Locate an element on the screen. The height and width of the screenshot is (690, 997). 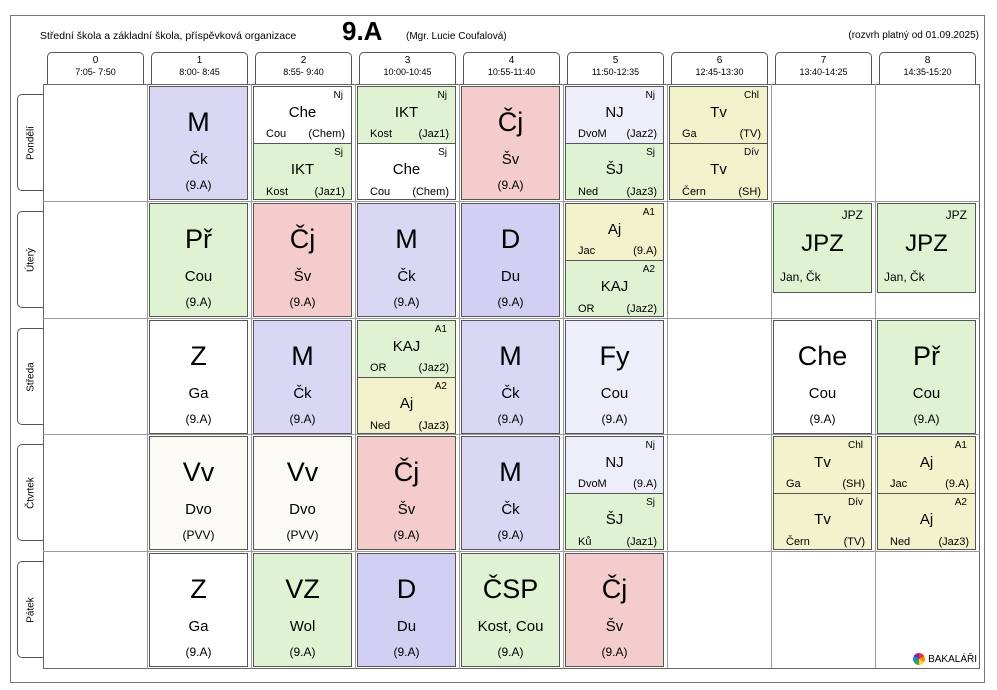
lesson-subject: KAJ is located at coordinates (406, 346).